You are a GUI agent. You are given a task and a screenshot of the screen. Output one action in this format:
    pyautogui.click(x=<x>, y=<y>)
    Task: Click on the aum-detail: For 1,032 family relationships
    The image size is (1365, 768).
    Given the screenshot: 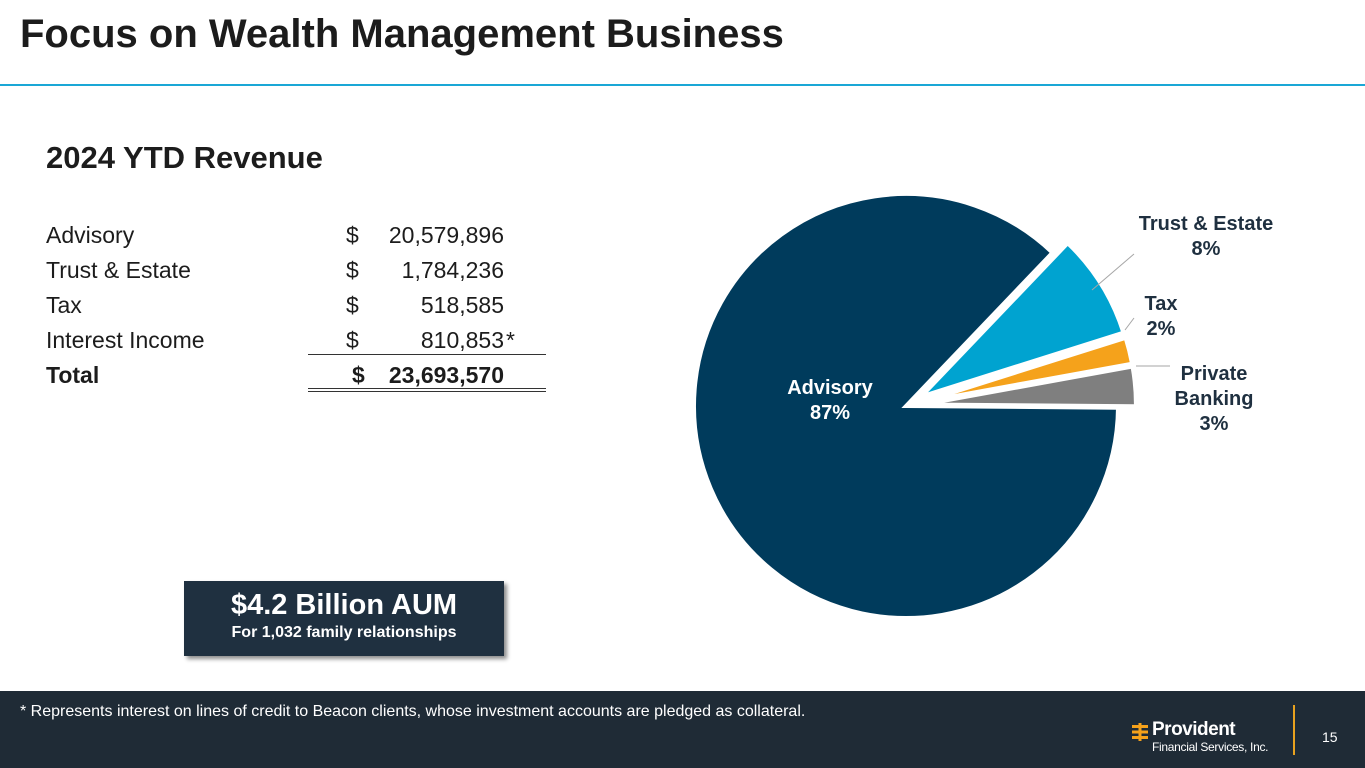 What is the action you would take?
    pyautogui.click(x=344, y=632)
    